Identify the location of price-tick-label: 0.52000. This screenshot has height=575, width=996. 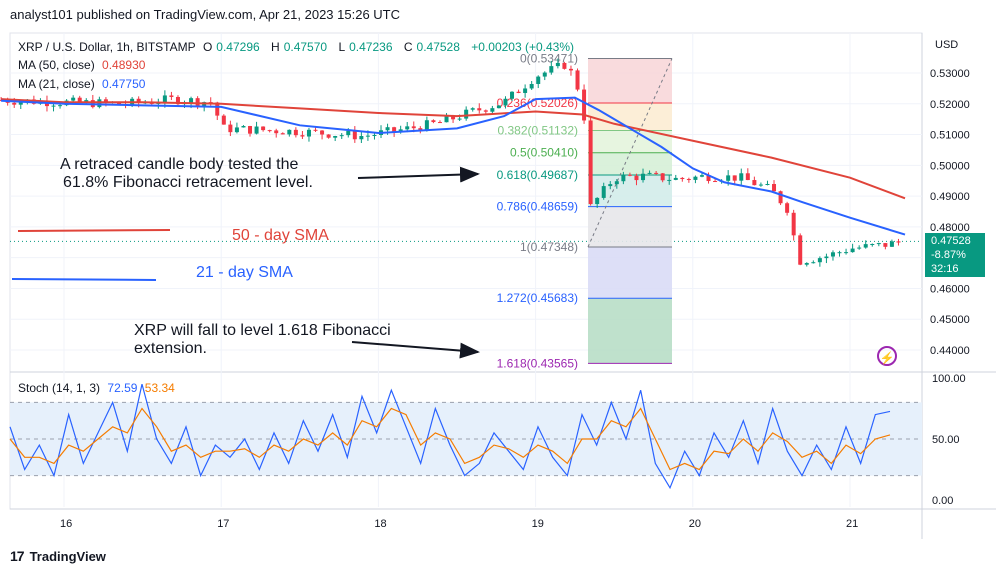
(950, 105).